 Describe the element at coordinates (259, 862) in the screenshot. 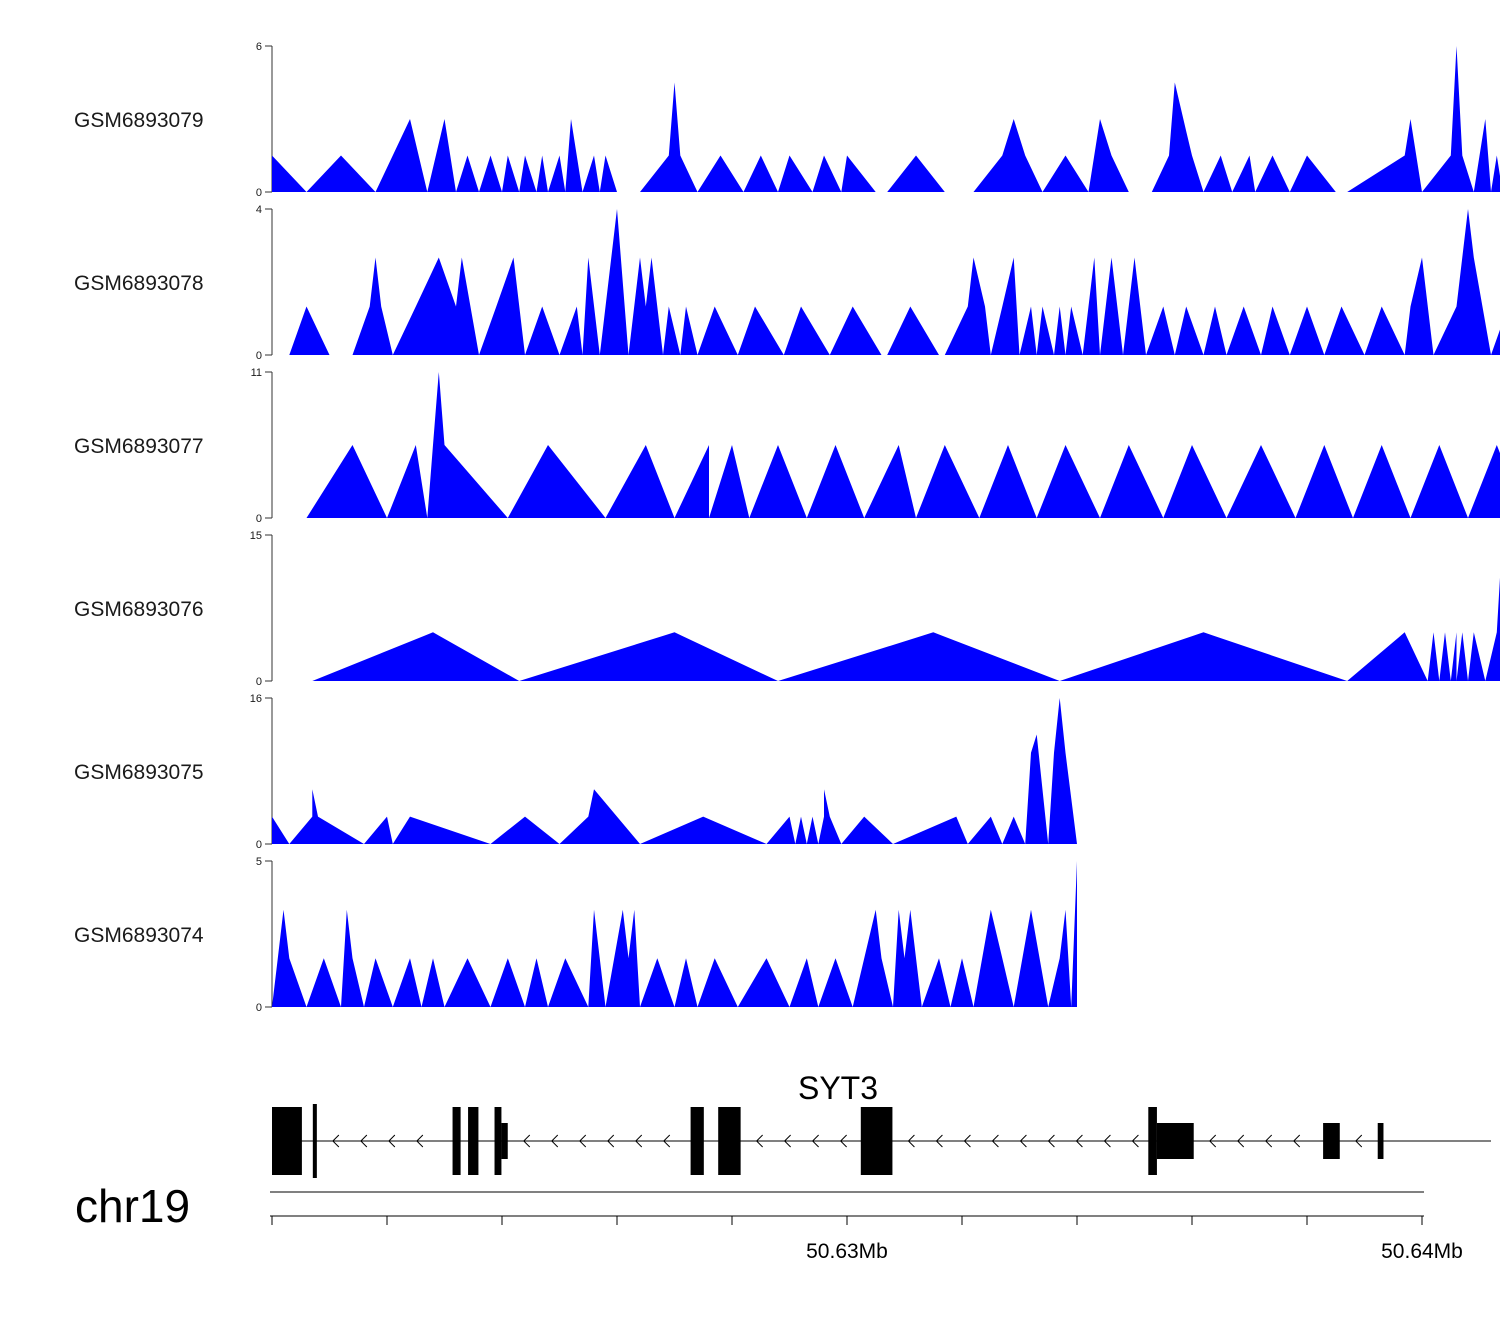

I see `y-tick-label-max: 5` at that location.